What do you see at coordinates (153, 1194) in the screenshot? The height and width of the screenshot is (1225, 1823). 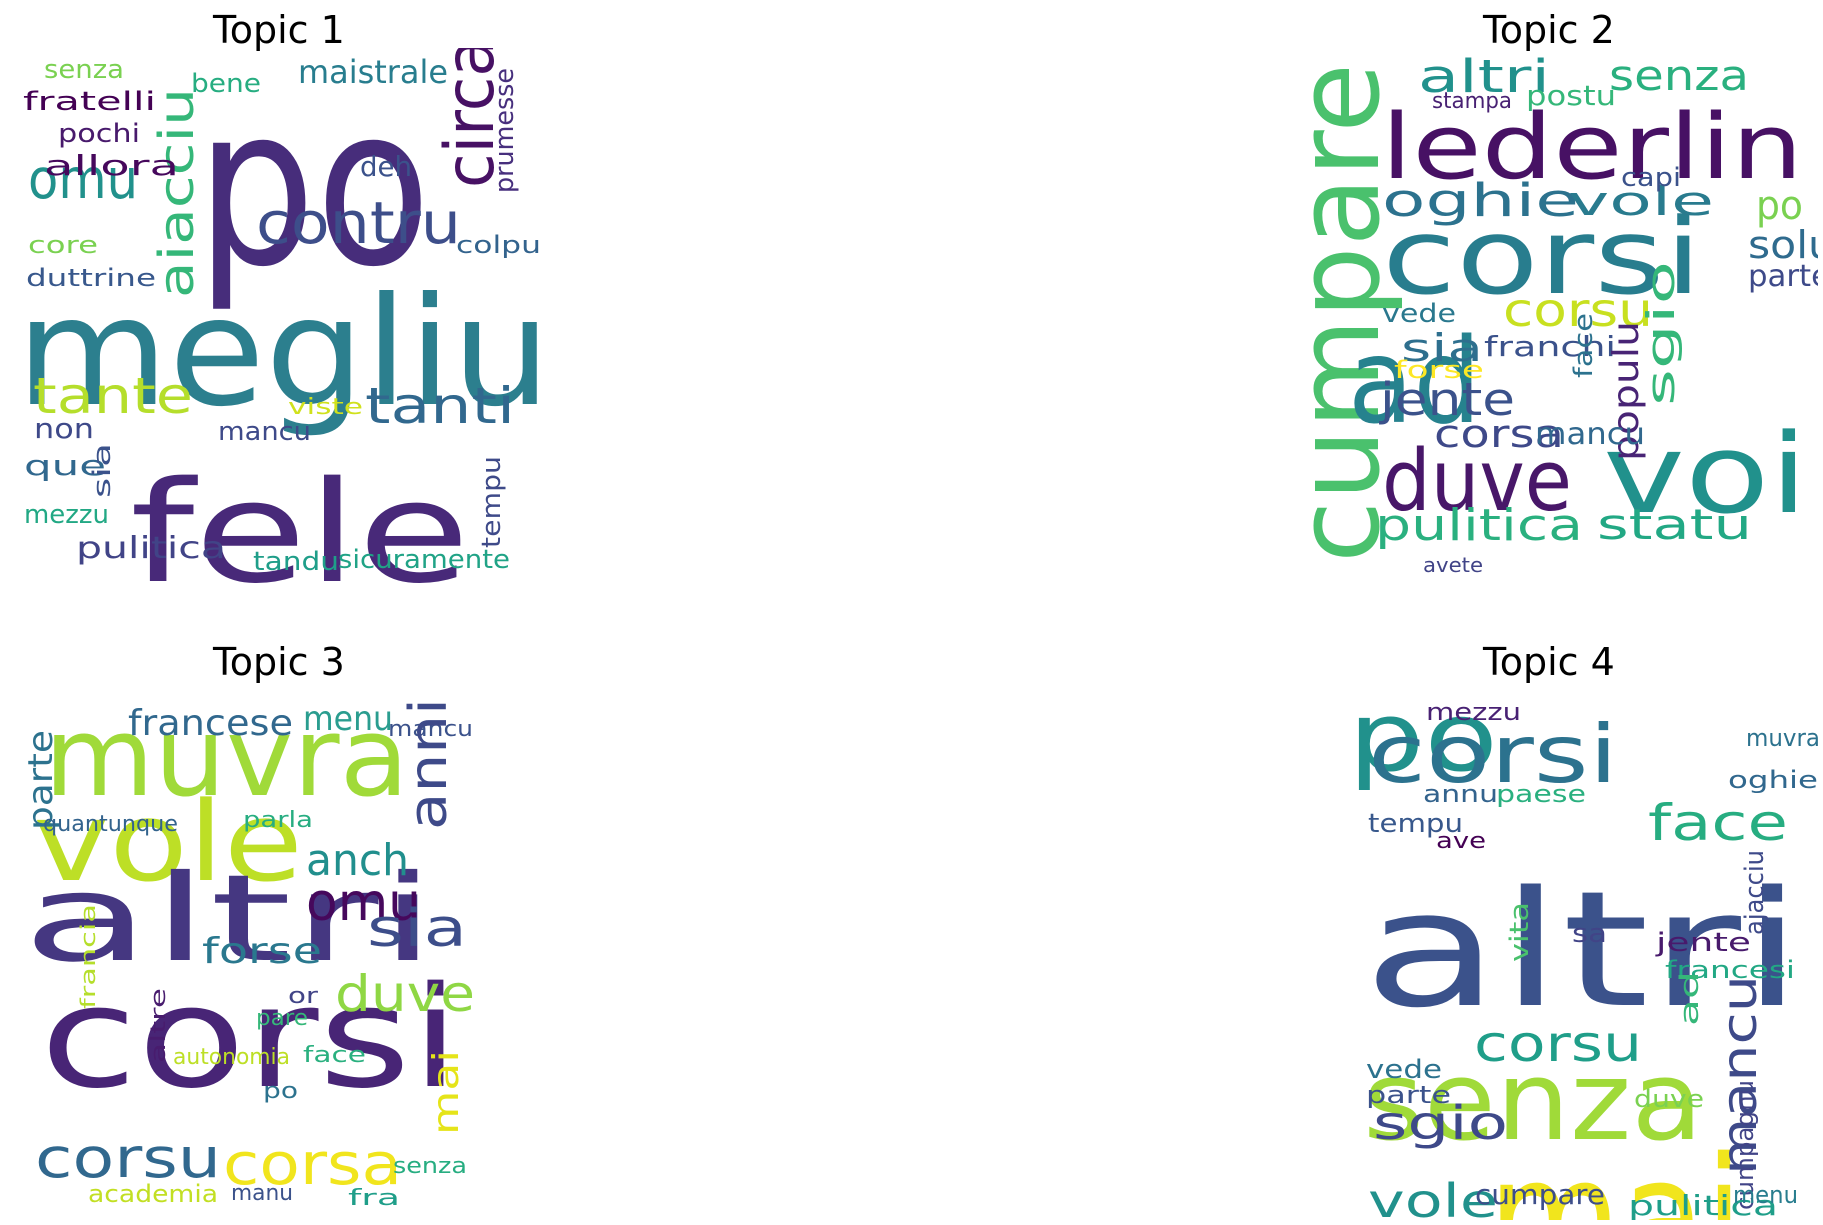 I see `word-academia: academia` at bounding box center [153, 1194].